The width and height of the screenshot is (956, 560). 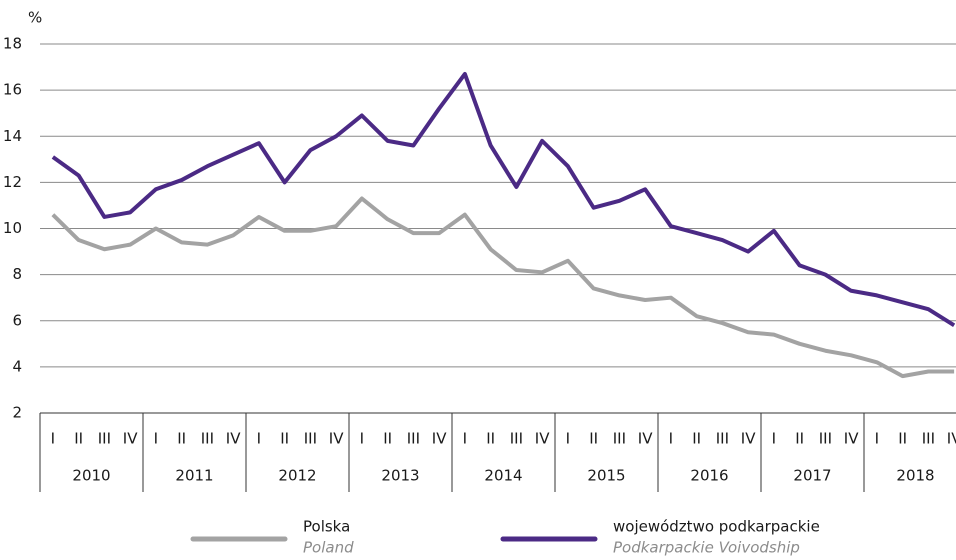 I want to click on y-tick-label: 18, so click(x=12, y=44).